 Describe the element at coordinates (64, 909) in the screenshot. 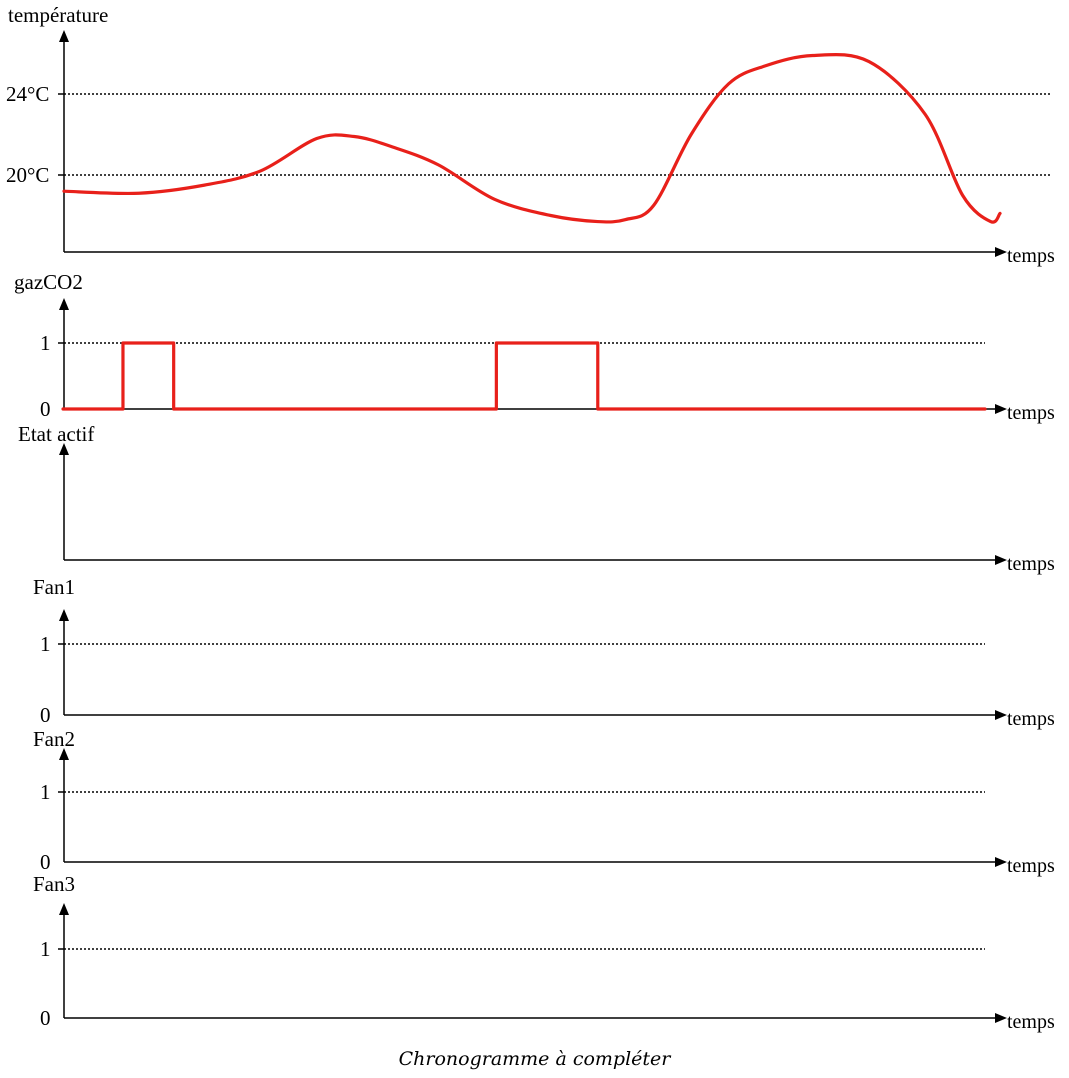

I see `panel-fan3-y-arrow` at that location.